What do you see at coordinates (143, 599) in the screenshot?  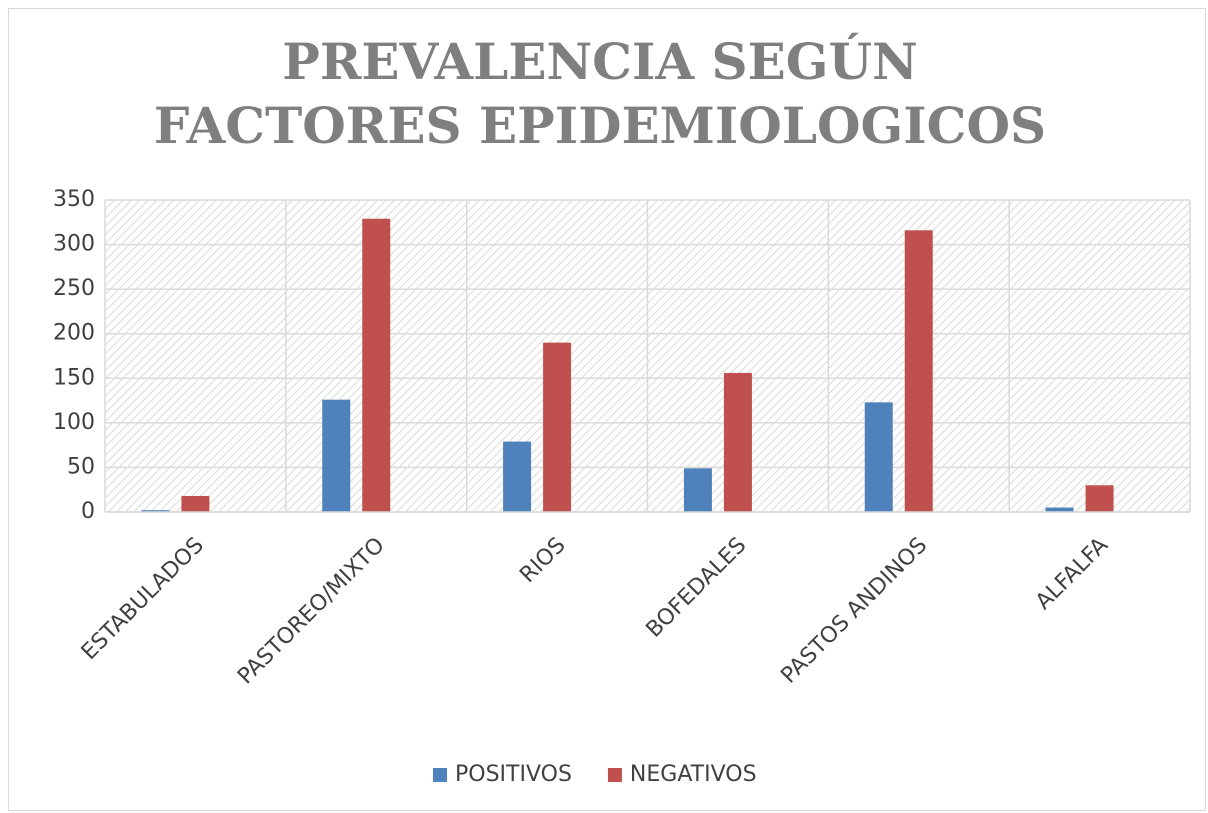 I see `x-tick-label: ESTABULADOS` at bounding box center [143, 599].